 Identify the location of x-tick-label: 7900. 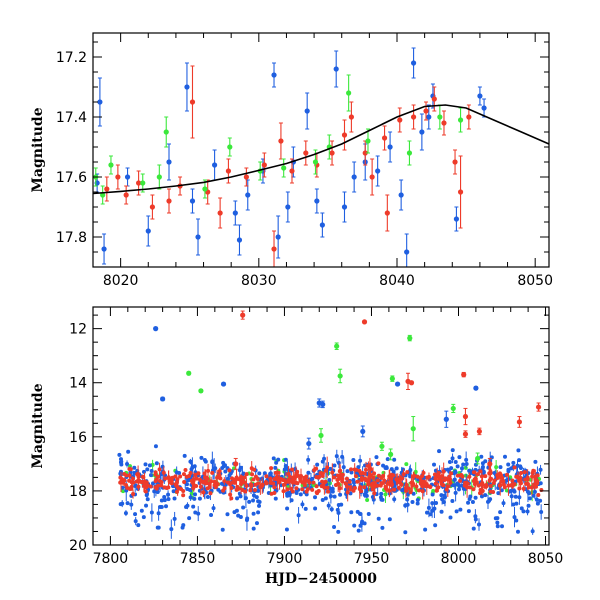
(285, 559).